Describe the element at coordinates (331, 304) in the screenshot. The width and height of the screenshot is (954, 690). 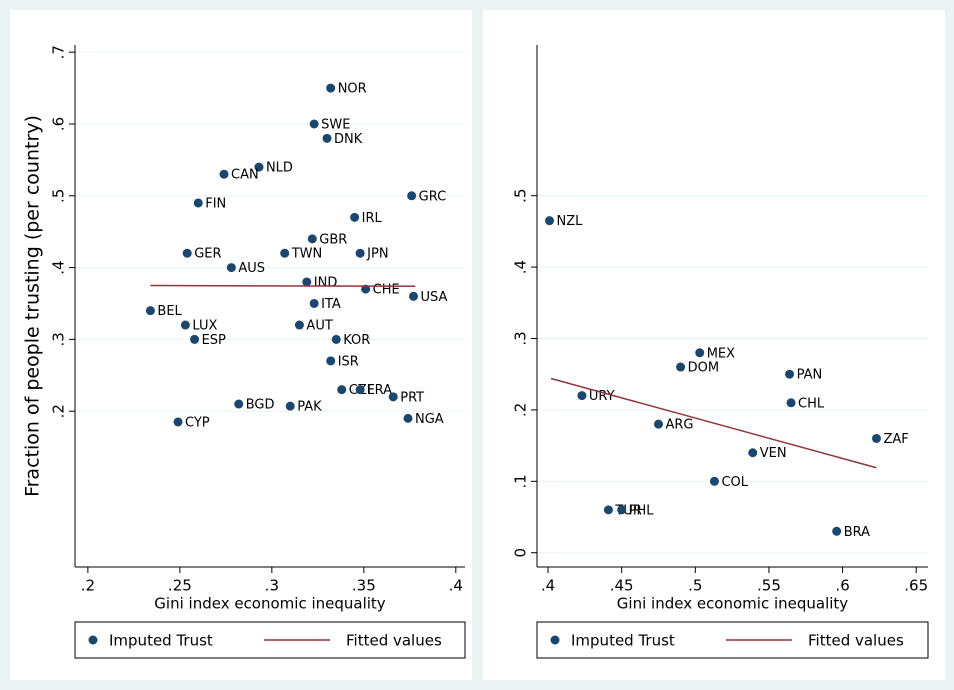
I see `point-label: ITA` at that location.